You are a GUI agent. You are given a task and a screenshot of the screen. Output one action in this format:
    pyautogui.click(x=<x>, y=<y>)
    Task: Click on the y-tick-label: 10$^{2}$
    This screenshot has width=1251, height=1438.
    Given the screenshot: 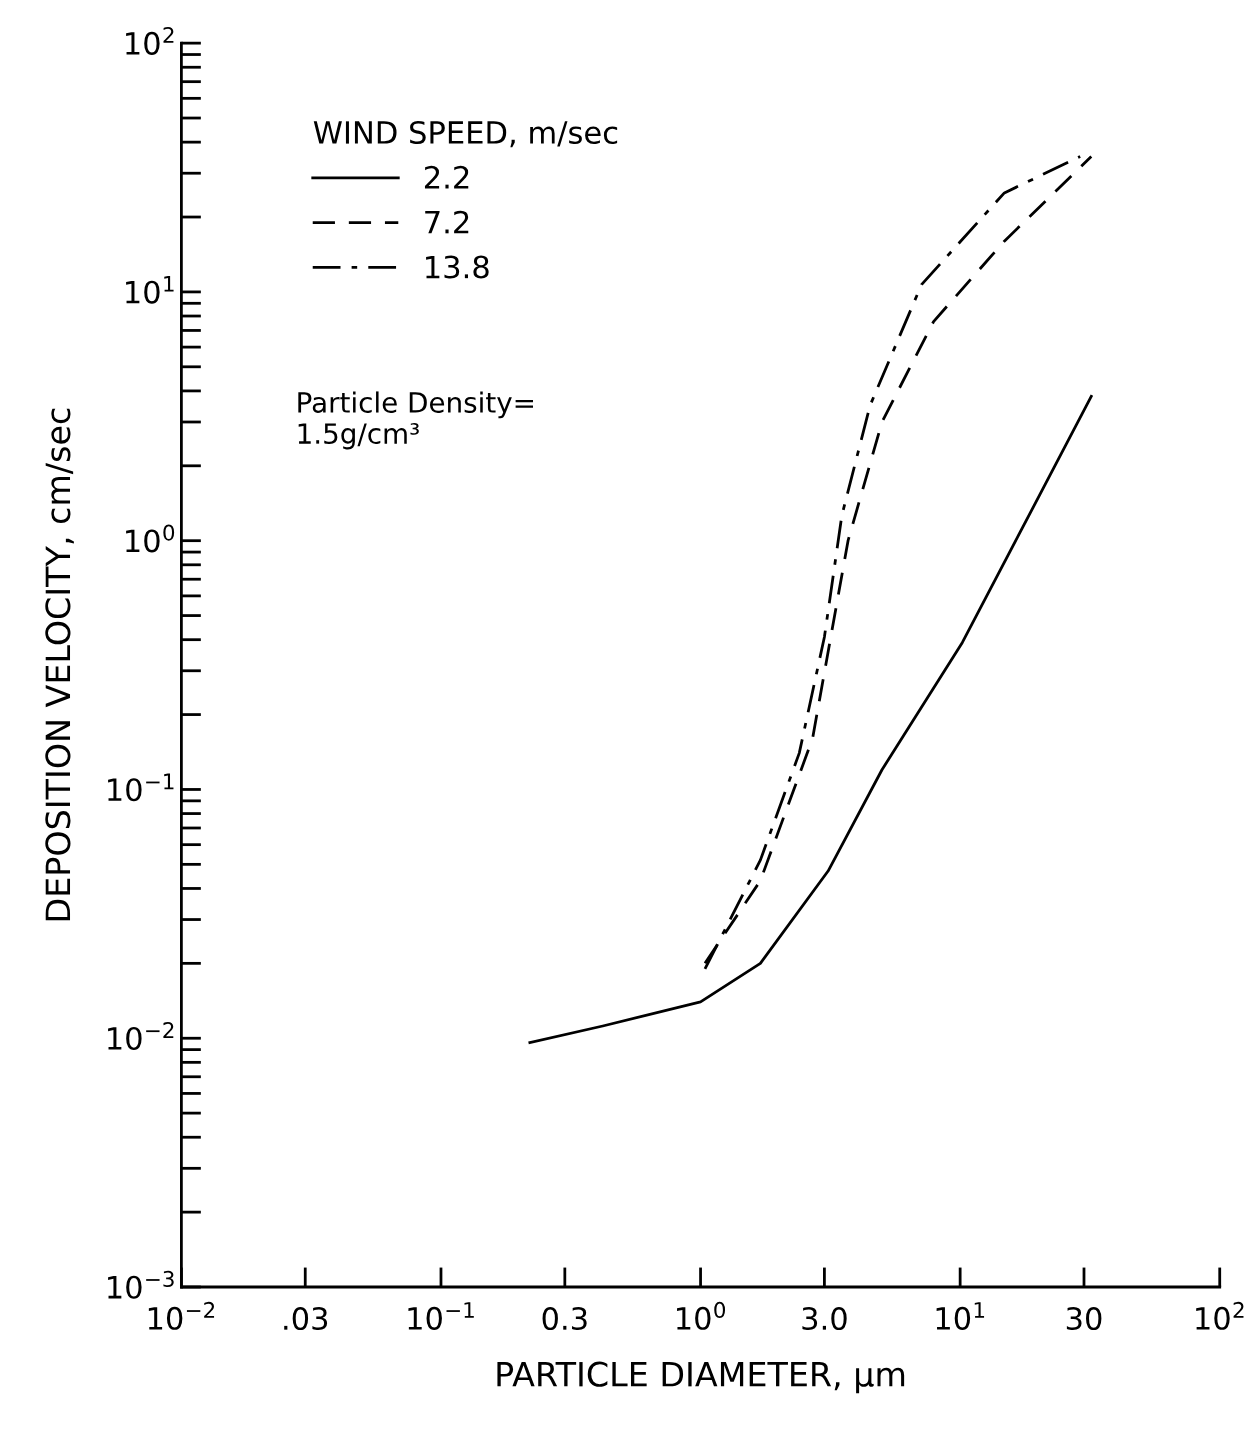 What is the action you would take?
    pyautogui.click(x=150, y=40)
    